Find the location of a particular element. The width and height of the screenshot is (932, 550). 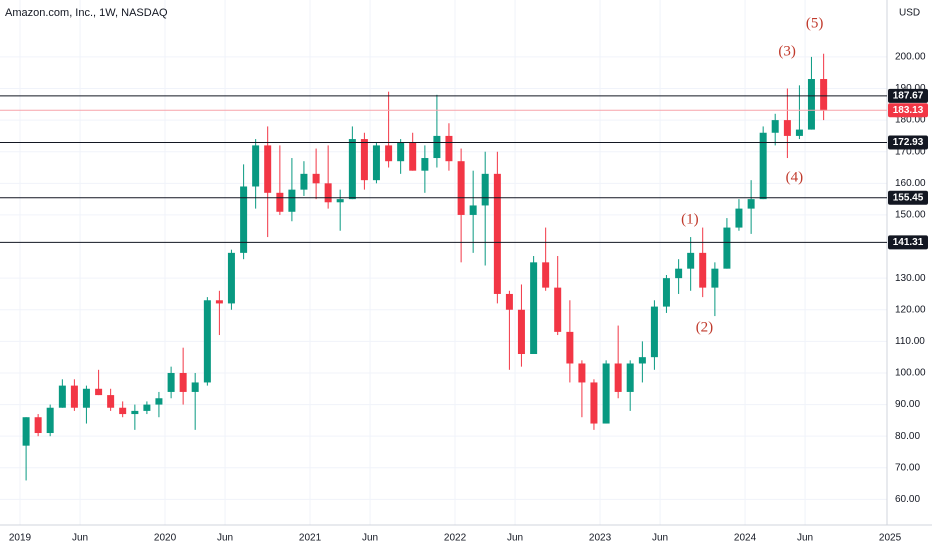

wave-annotation: (1) is located at coordinates (690, 219).